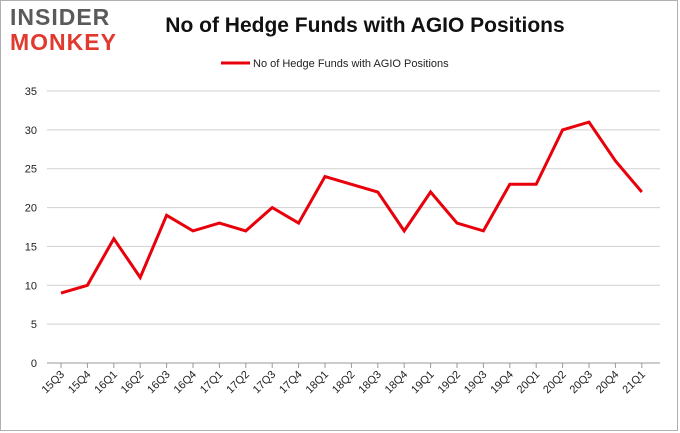 The image size is (680, 433). I want to click on x-tick-label: 21Q1, so click(634, 383).